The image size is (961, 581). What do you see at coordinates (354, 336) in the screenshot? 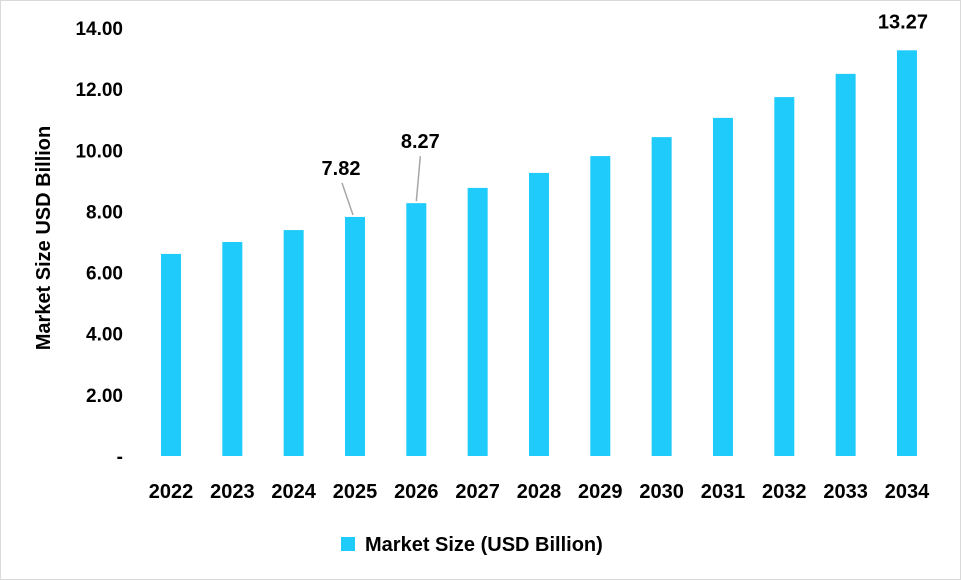
I see `bar-2025` at bounding box center [354, 336].